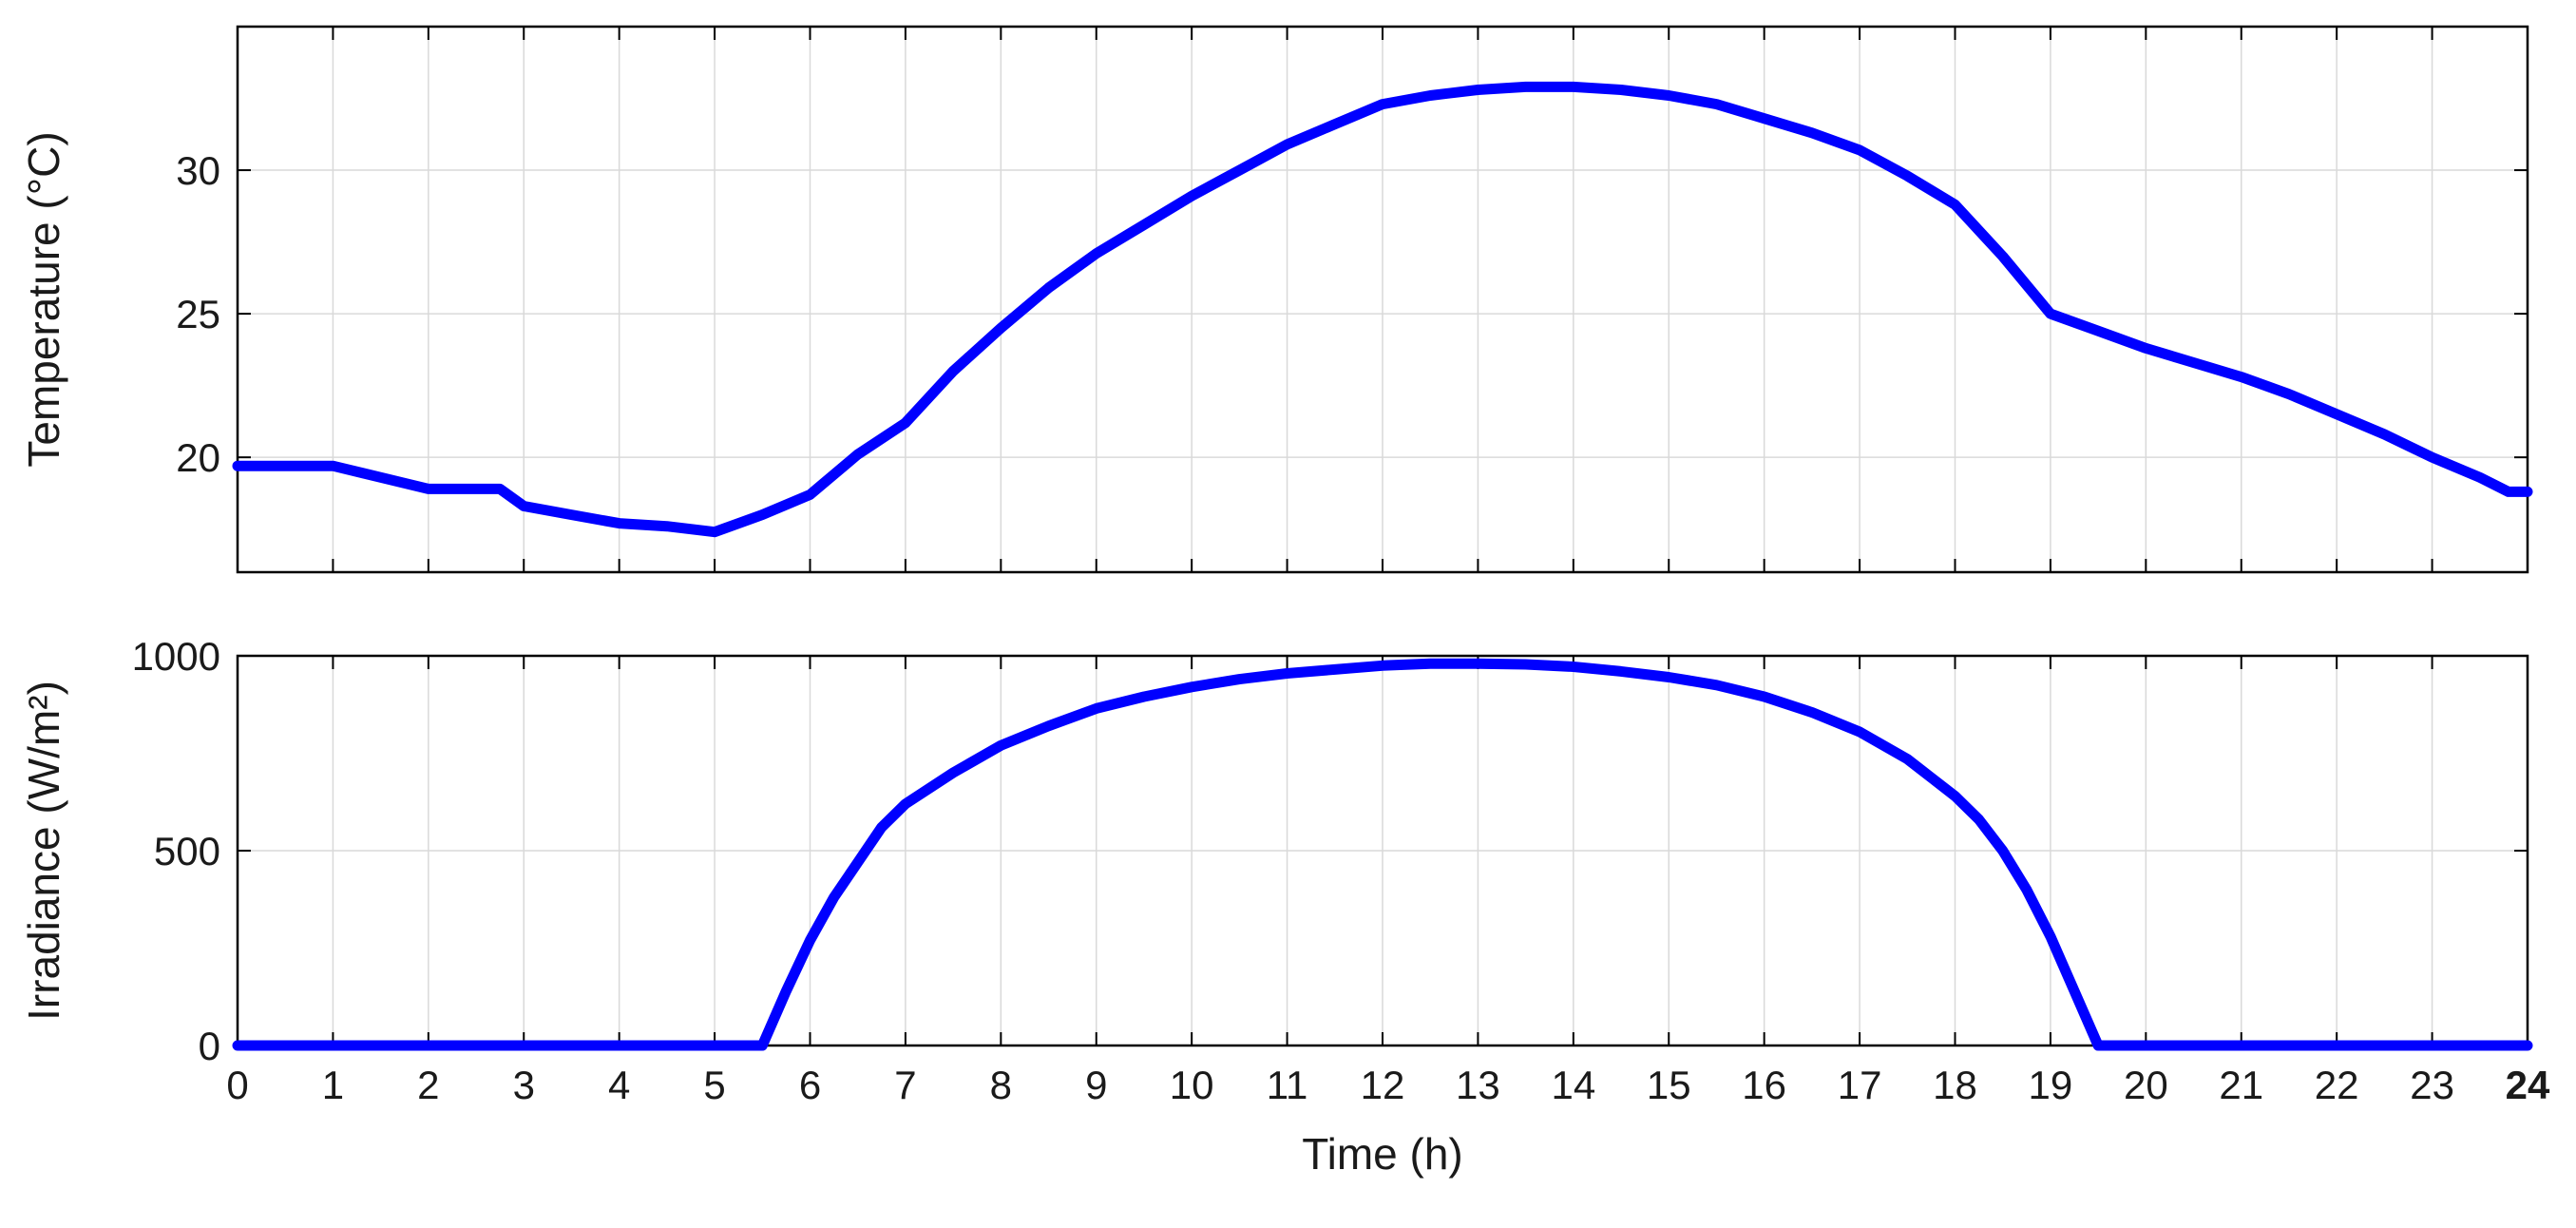  Describe the element at coordinates (1192, 1085) in the screenshot. I see `irradiance-x-tick-label: 10` at that location.